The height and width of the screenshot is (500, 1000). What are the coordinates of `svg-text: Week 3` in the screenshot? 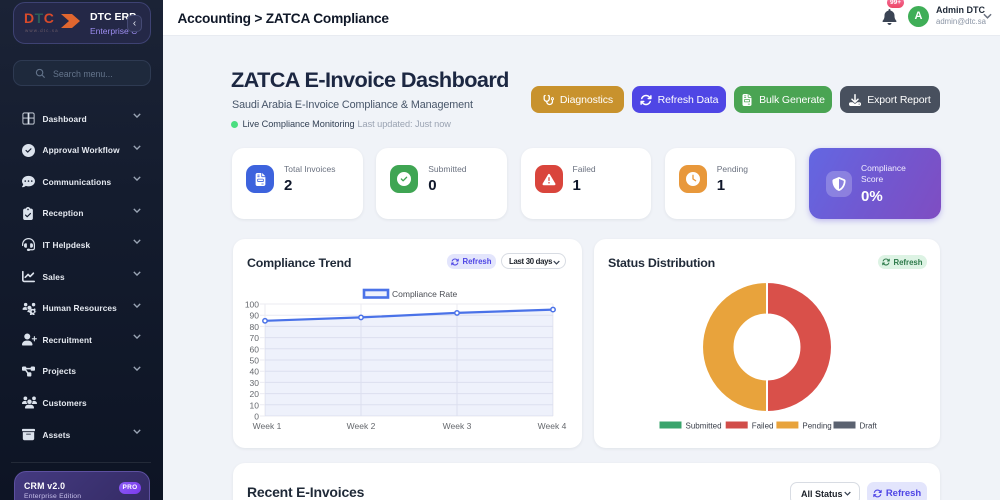 It's located at (457, 426).